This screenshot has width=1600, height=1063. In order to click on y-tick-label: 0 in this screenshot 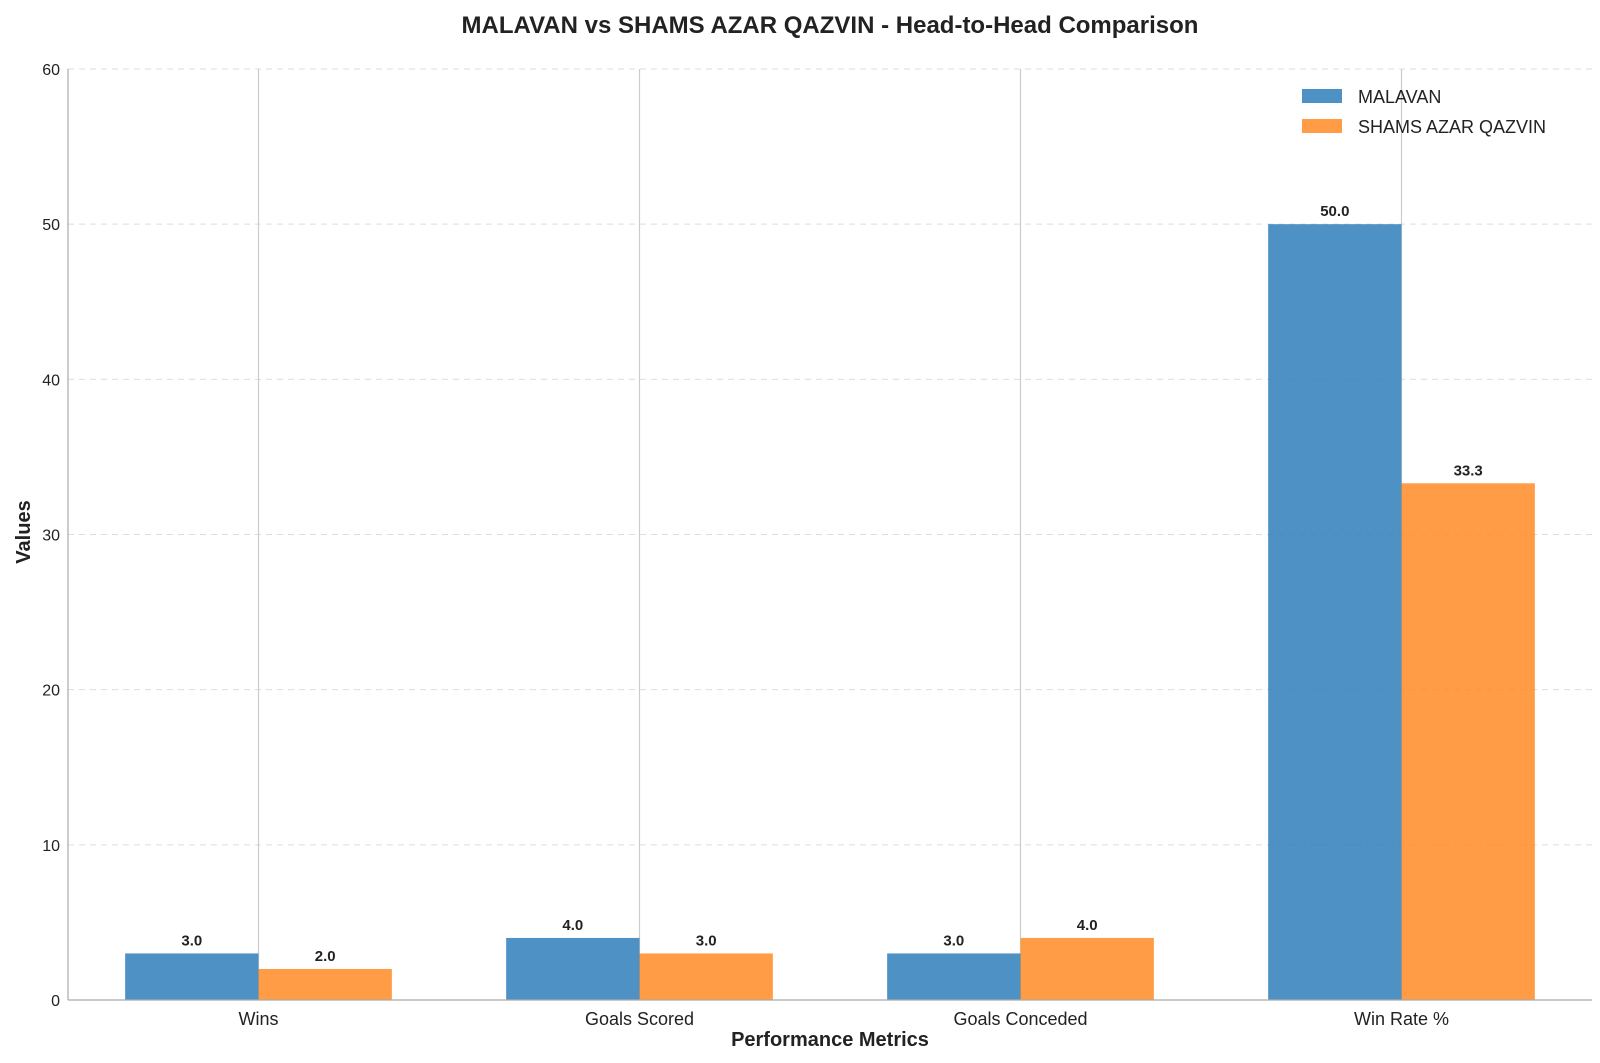, I will do `click(55, 1001)`.